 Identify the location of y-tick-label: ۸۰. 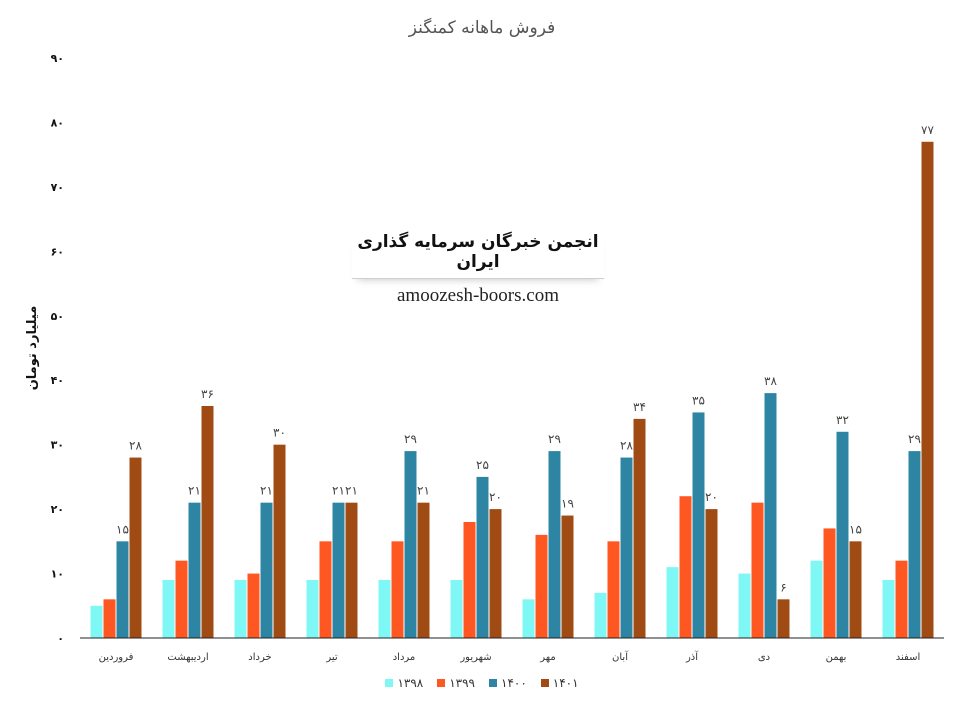
(57, 122).